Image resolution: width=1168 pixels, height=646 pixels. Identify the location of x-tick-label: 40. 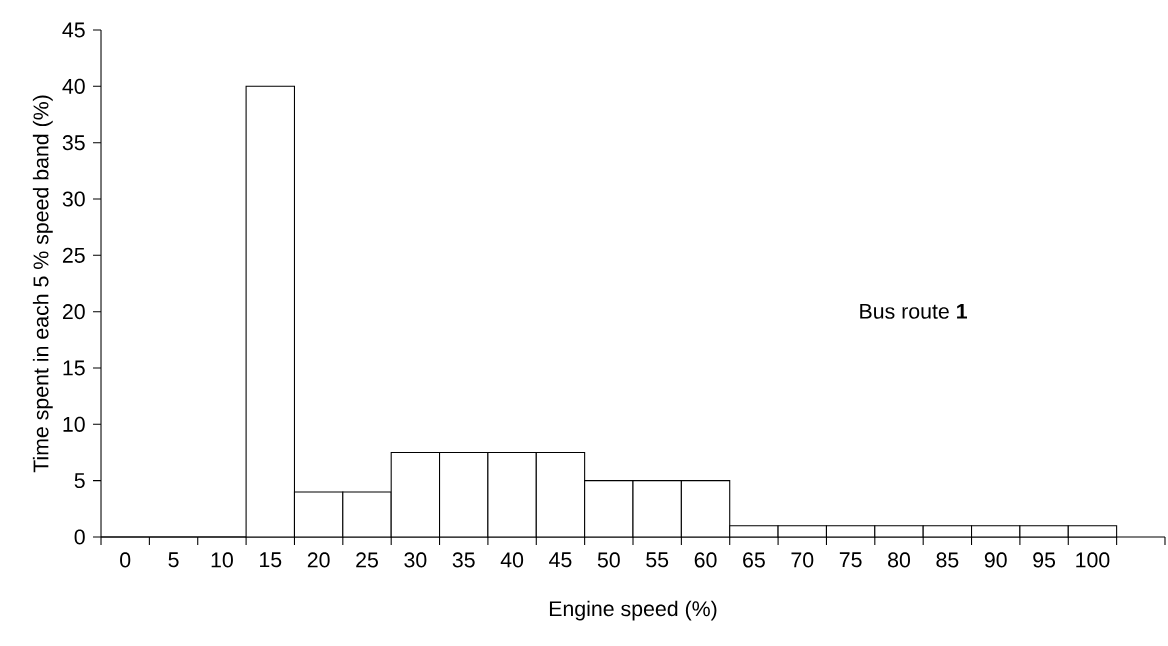
(512, 560).